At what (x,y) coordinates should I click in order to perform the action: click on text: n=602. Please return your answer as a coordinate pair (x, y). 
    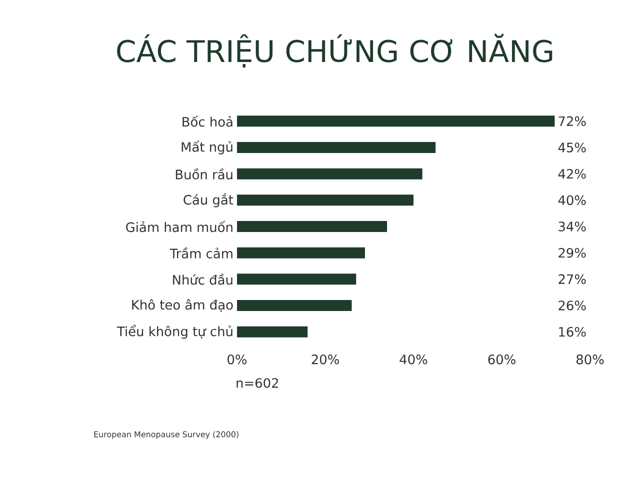
    Looking at the image, I should click on (257, 383).